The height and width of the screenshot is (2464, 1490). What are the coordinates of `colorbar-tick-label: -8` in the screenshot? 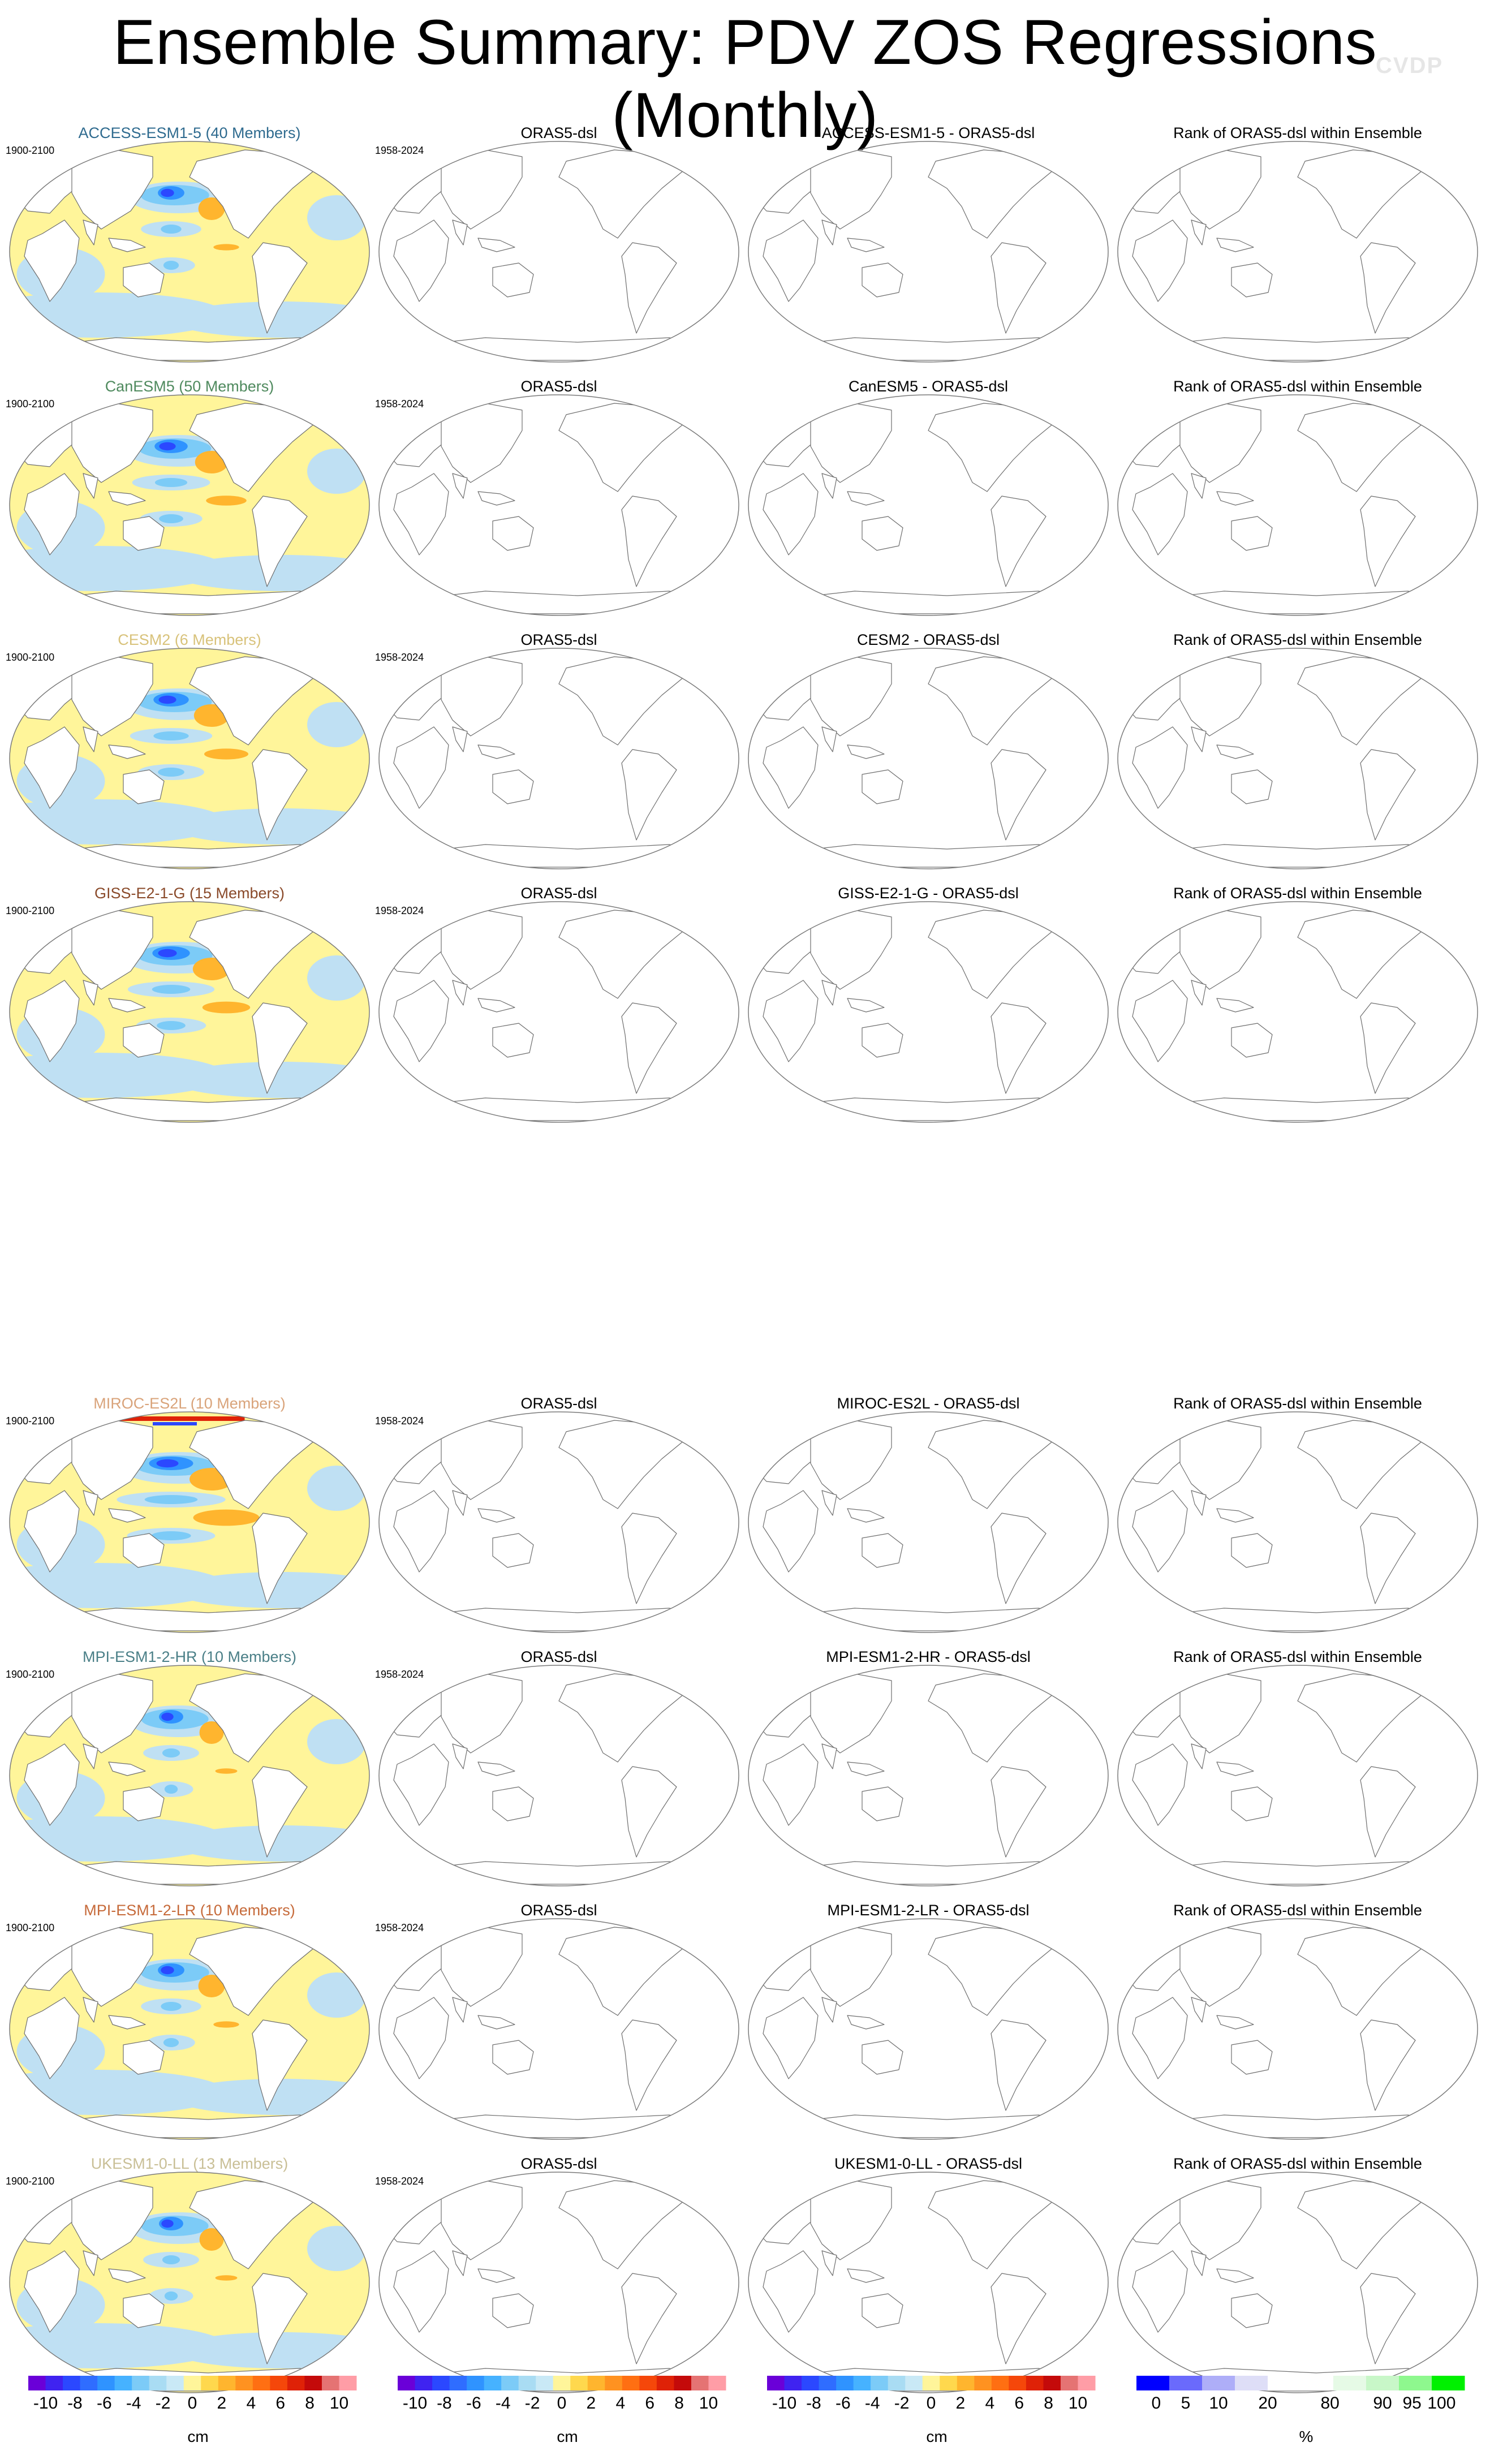 It's located at (445, 2403).